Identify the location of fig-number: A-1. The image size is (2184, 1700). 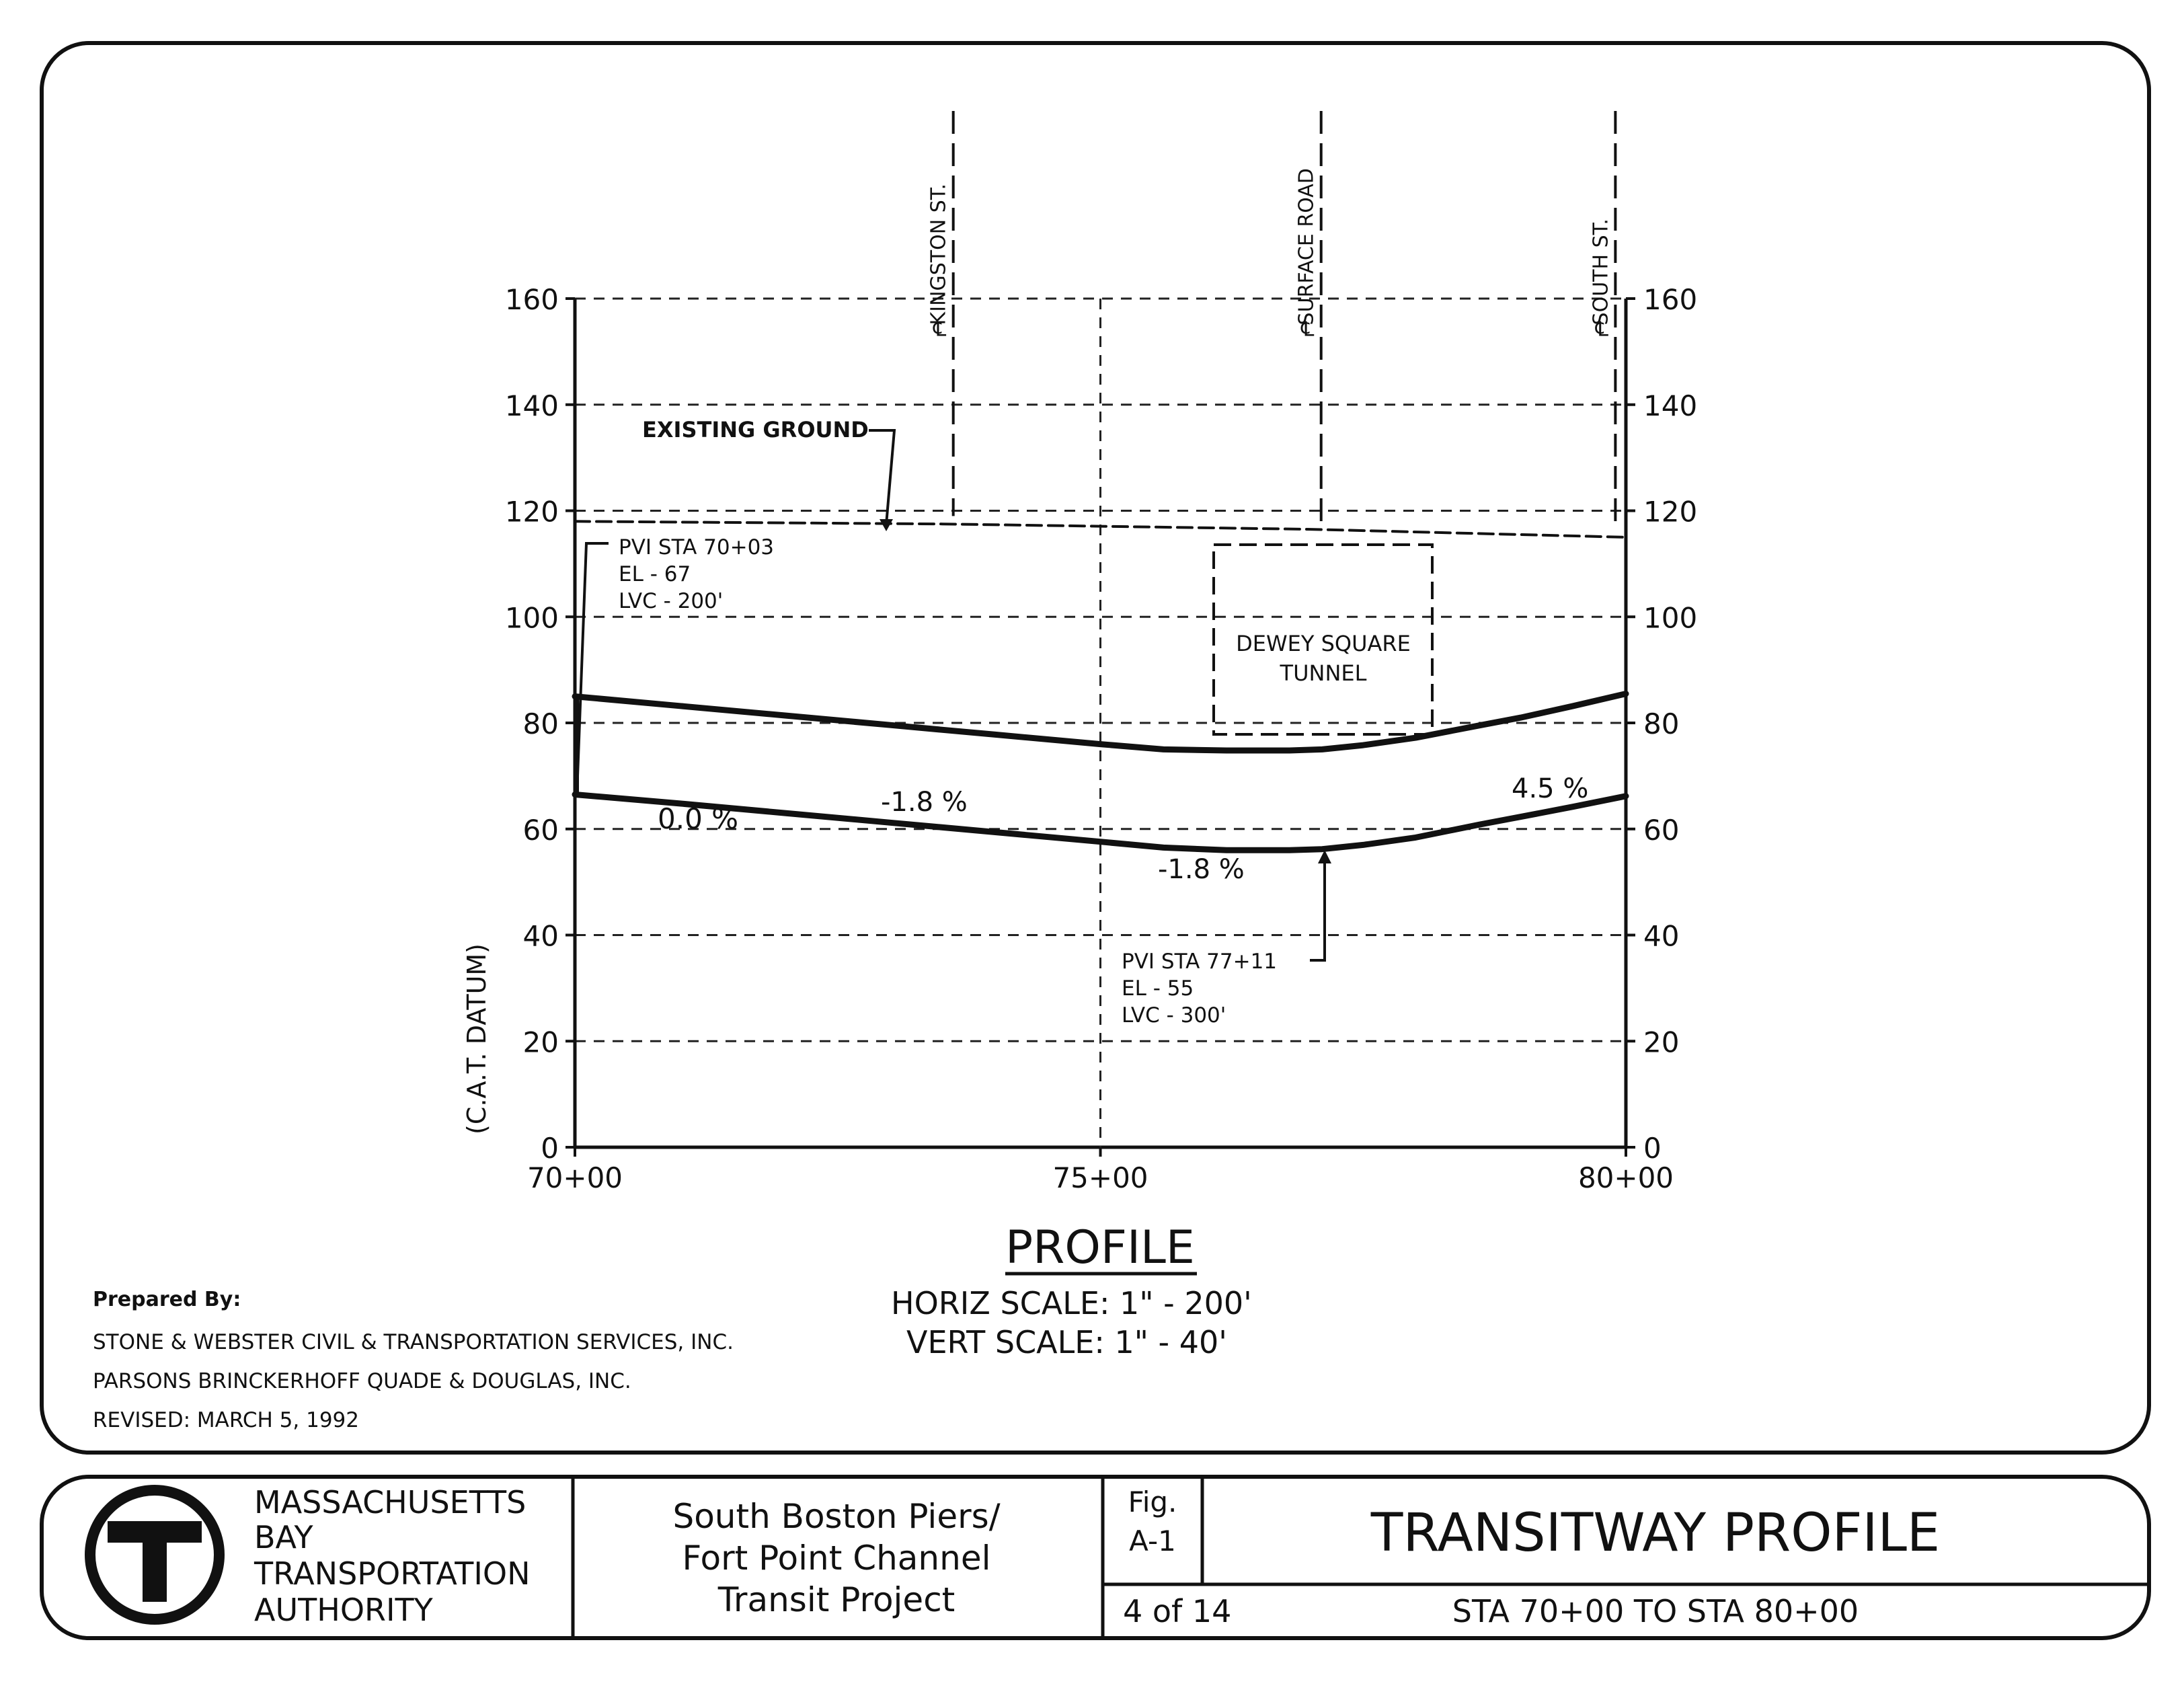
(1153, 1541).